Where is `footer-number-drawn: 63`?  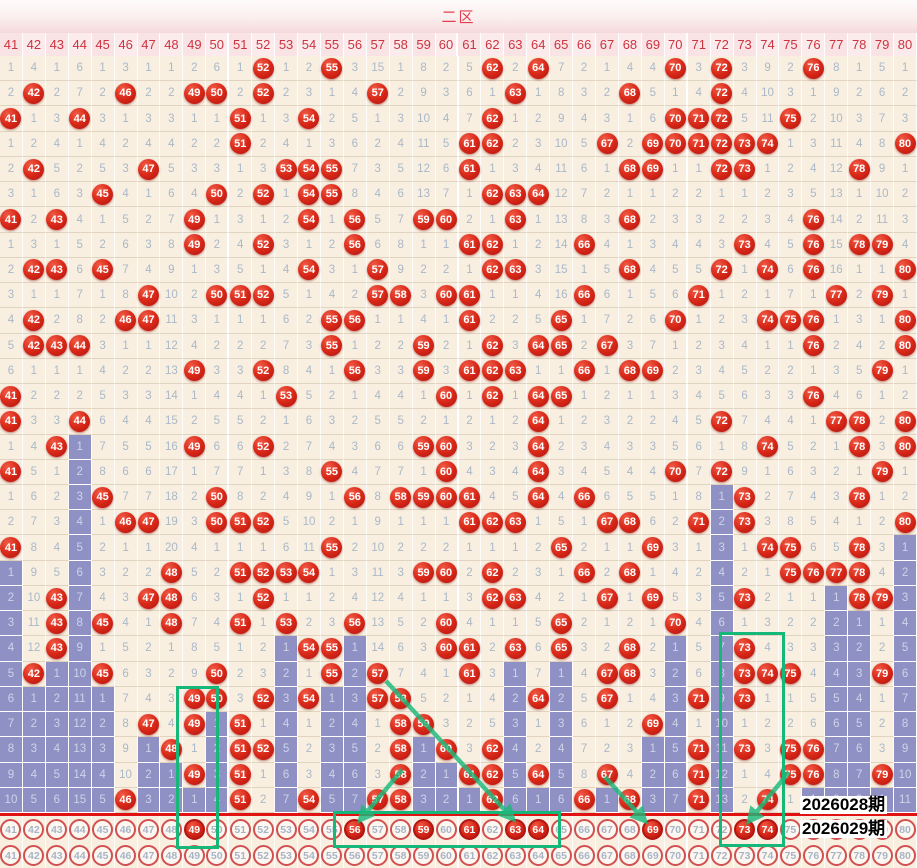 footer-number-drawn: 63 is located at coordinates (515, 829).